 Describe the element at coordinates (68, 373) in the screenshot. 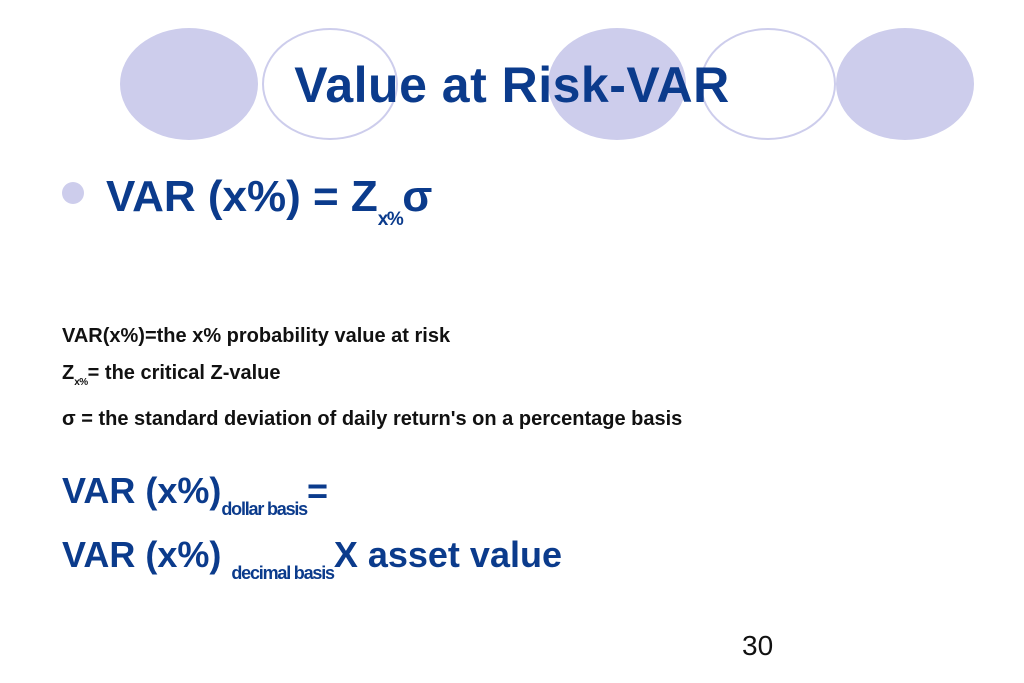

I see `definition-z-prefix: Z` at that location.